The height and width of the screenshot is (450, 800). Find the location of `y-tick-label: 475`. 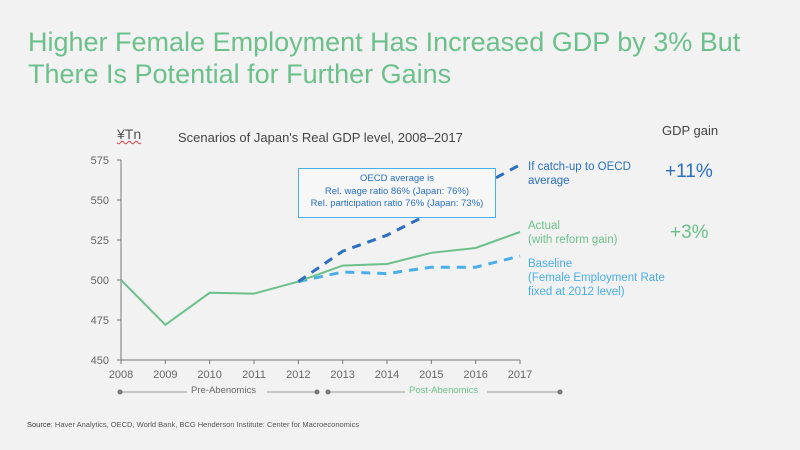

y-tick-label: 475 is located at coordinates (100, 321).